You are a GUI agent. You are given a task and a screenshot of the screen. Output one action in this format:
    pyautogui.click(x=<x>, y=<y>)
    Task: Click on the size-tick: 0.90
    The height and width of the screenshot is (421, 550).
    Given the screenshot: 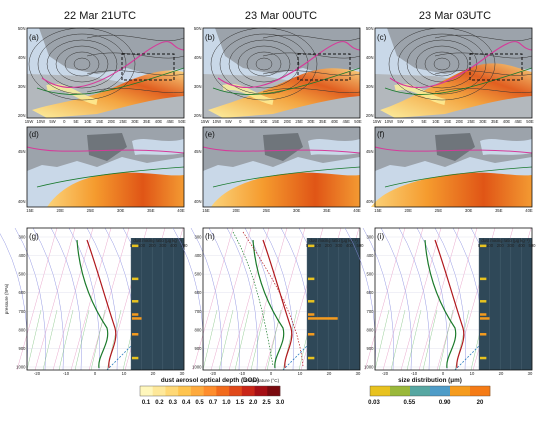 What is the action you would take?
    pyautogui.click(x=445, y=403)
    